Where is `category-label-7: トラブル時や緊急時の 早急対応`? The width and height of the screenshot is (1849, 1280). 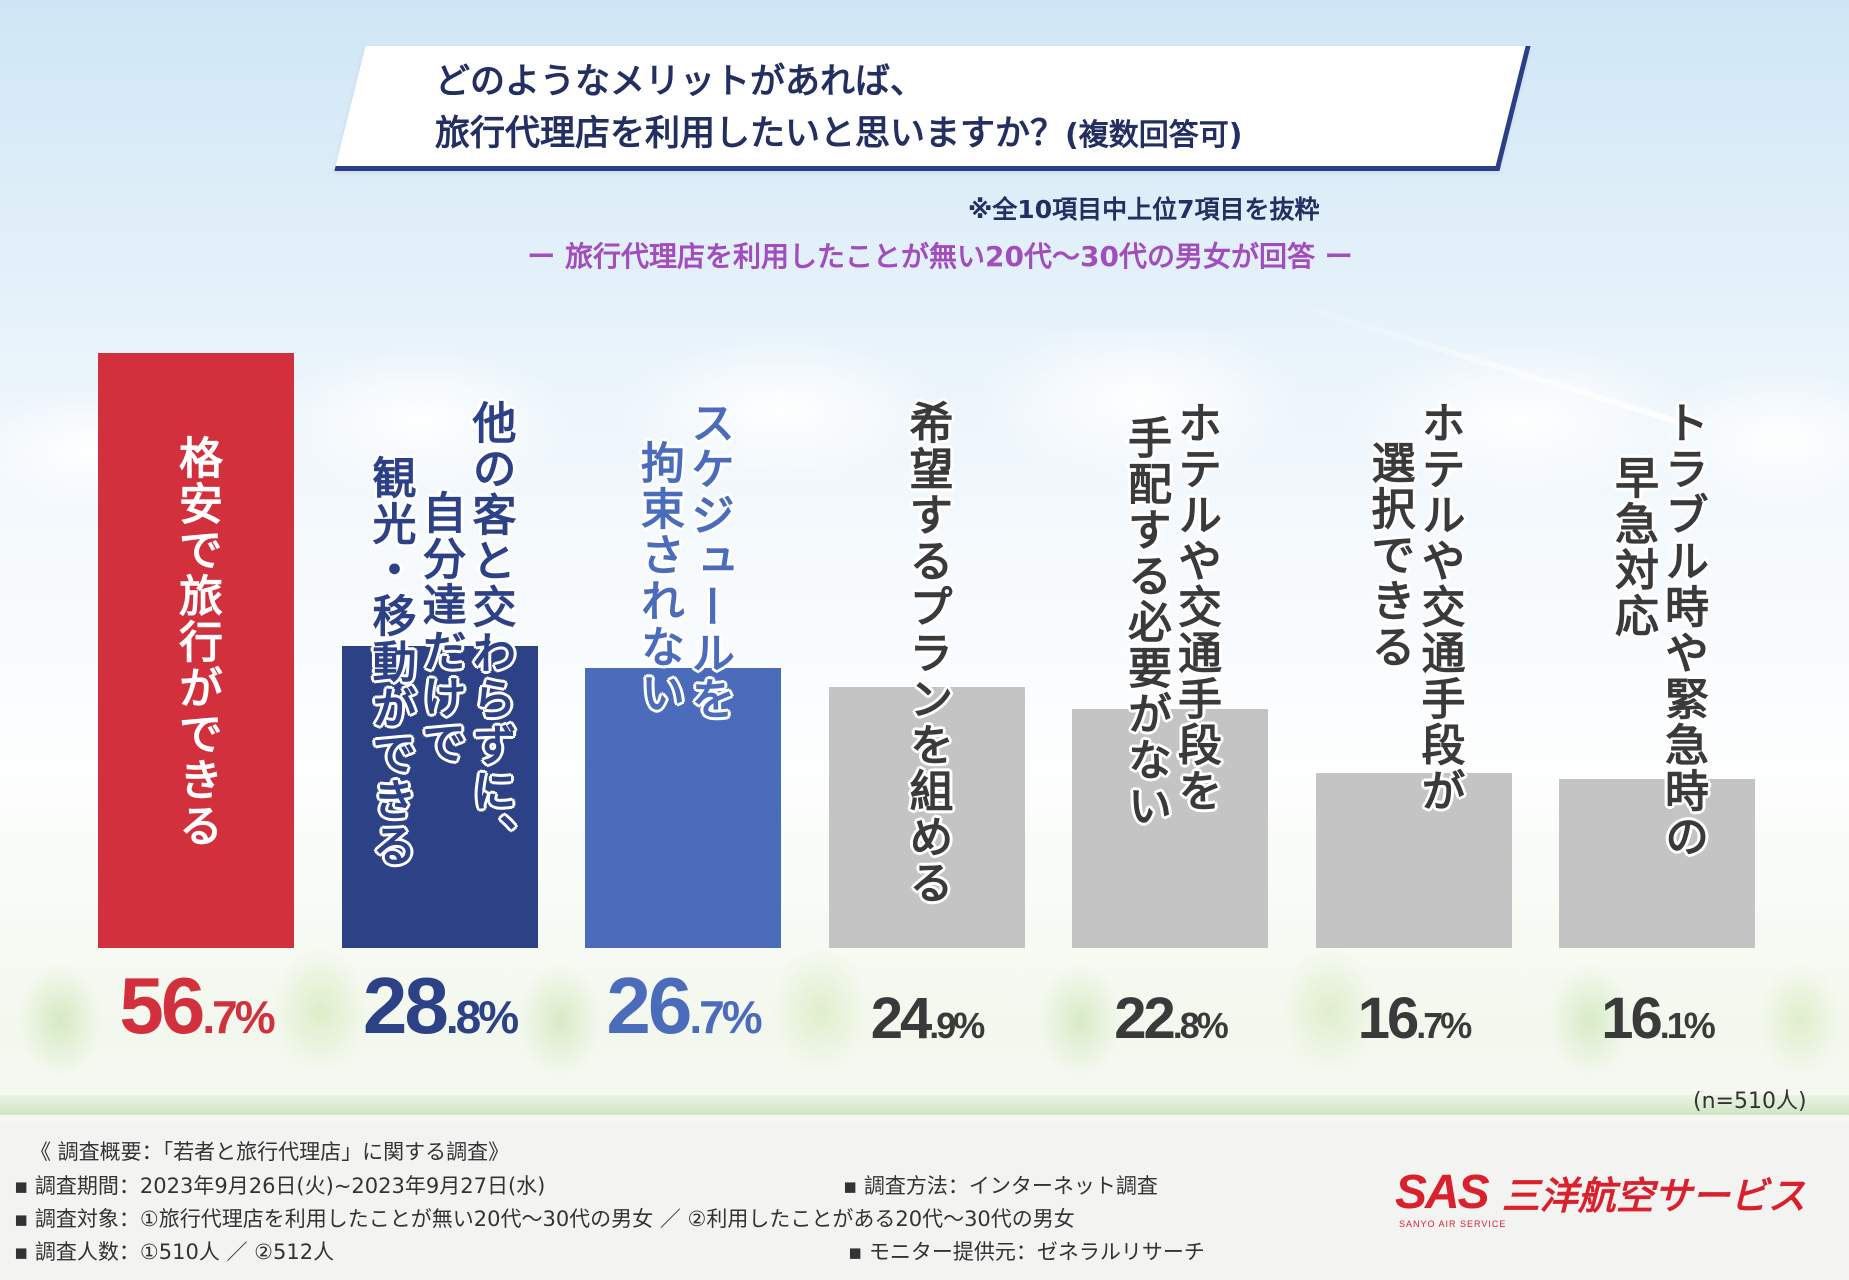
category-label-7: トラブル時や緊急時の 早急対応 is located at coordinates (1657, 630).